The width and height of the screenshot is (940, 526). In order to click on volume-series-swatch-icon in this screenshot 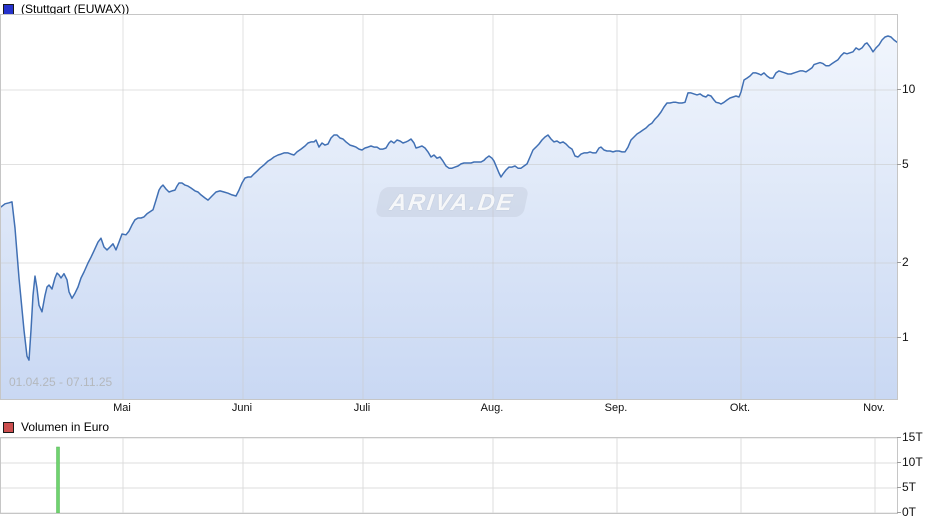, I will do `click(8, 427)`.